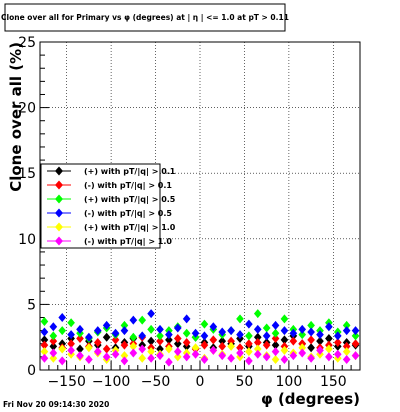 The image size is (400, 412). I want to click on legend-label: (+) with pT/|q| > 1.0, so click(130, 227).